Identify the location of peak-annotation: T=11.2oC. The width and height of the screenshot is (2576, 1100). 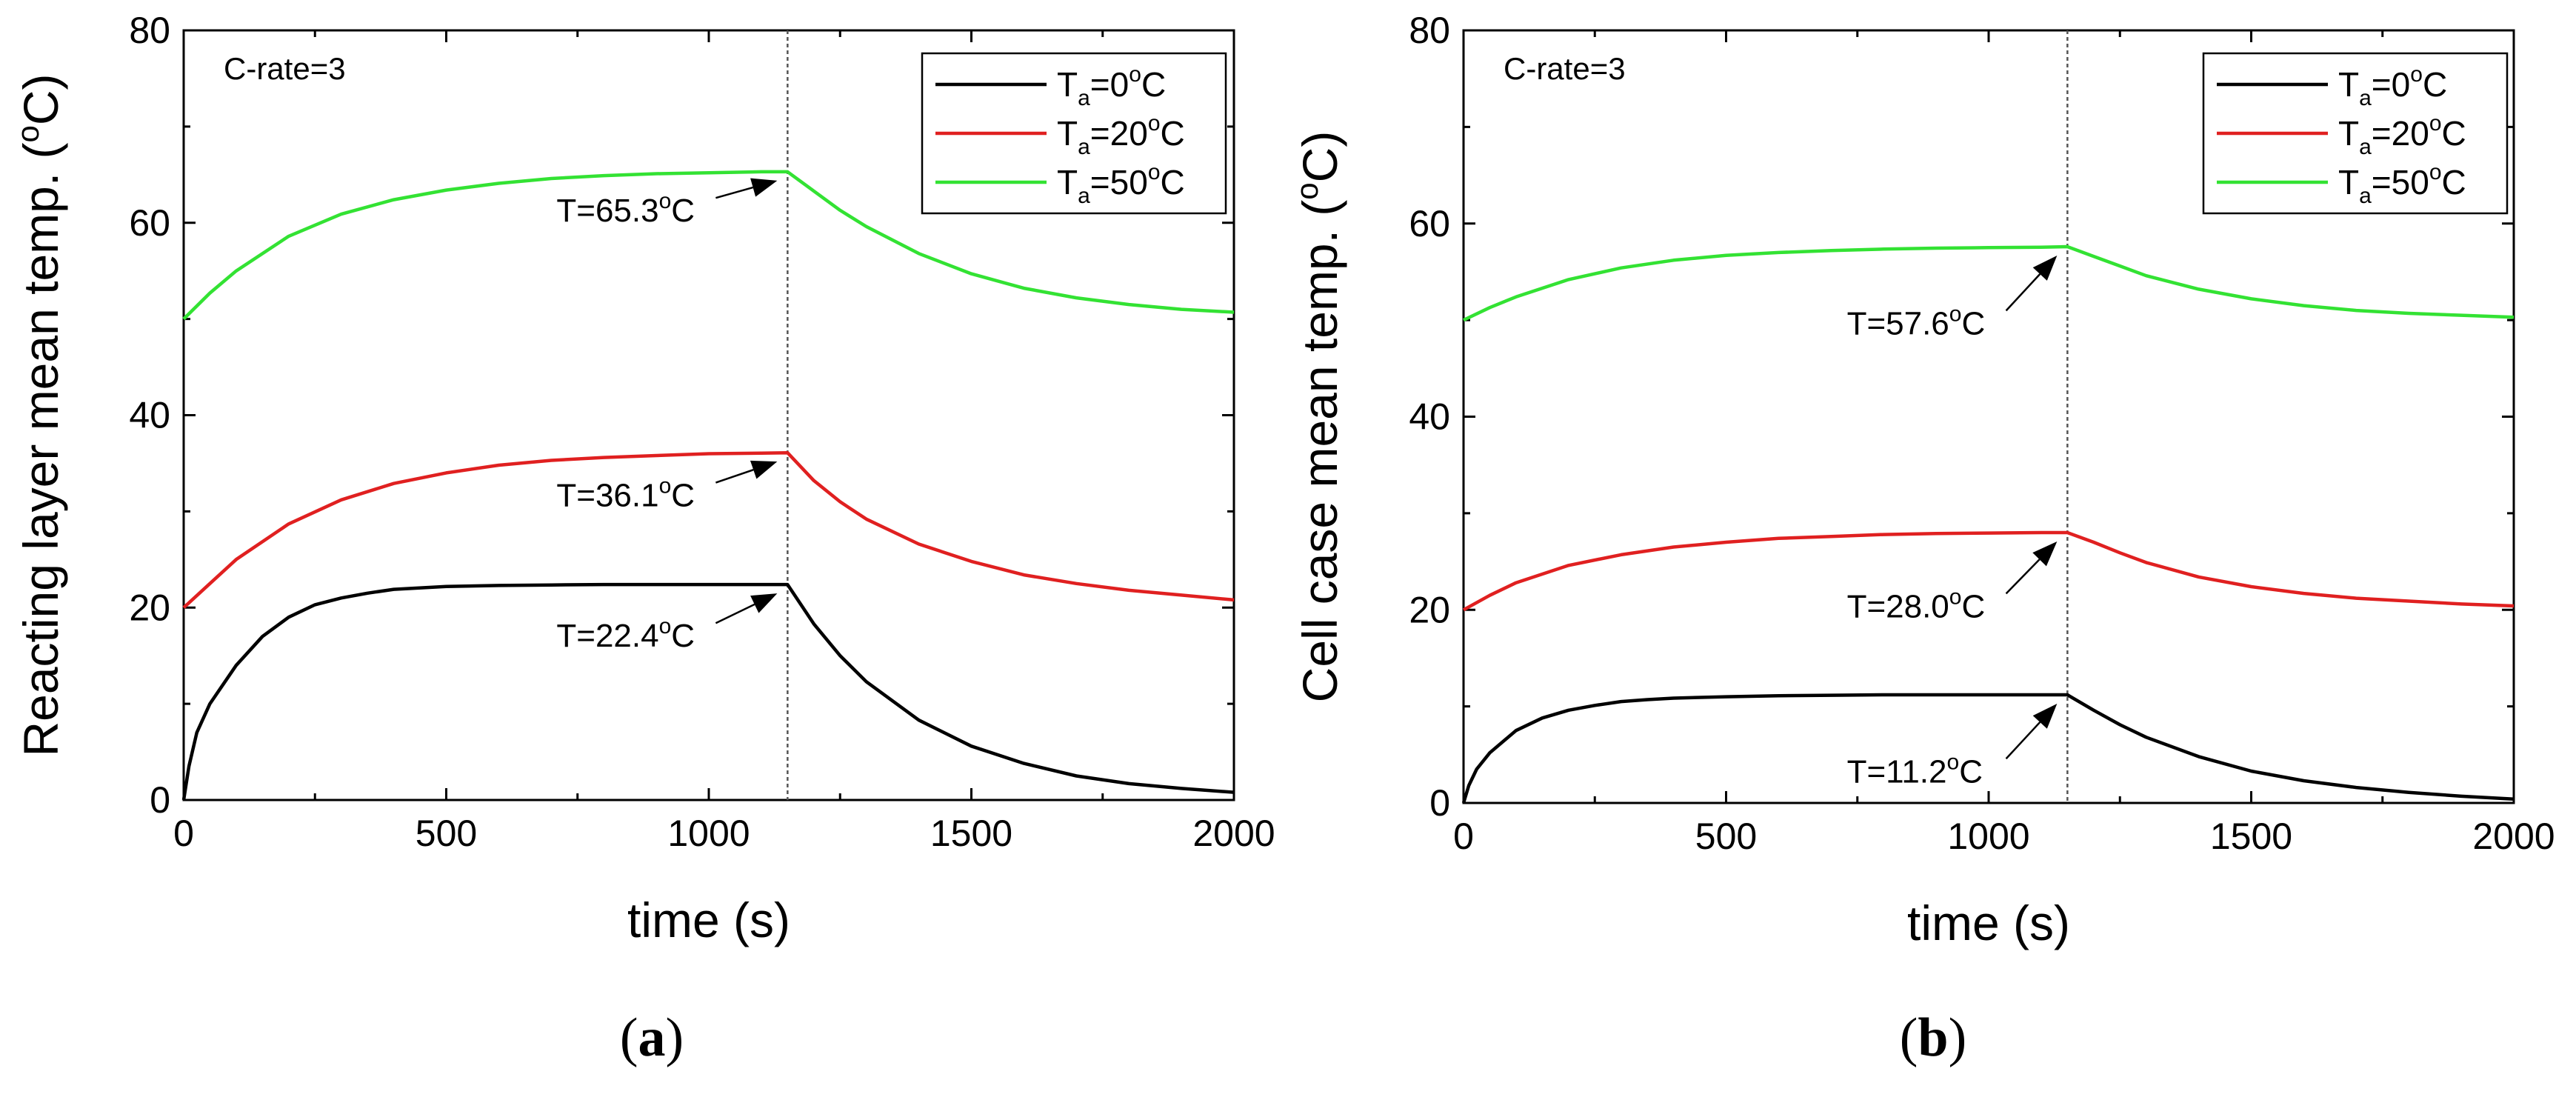
(1915, 770).